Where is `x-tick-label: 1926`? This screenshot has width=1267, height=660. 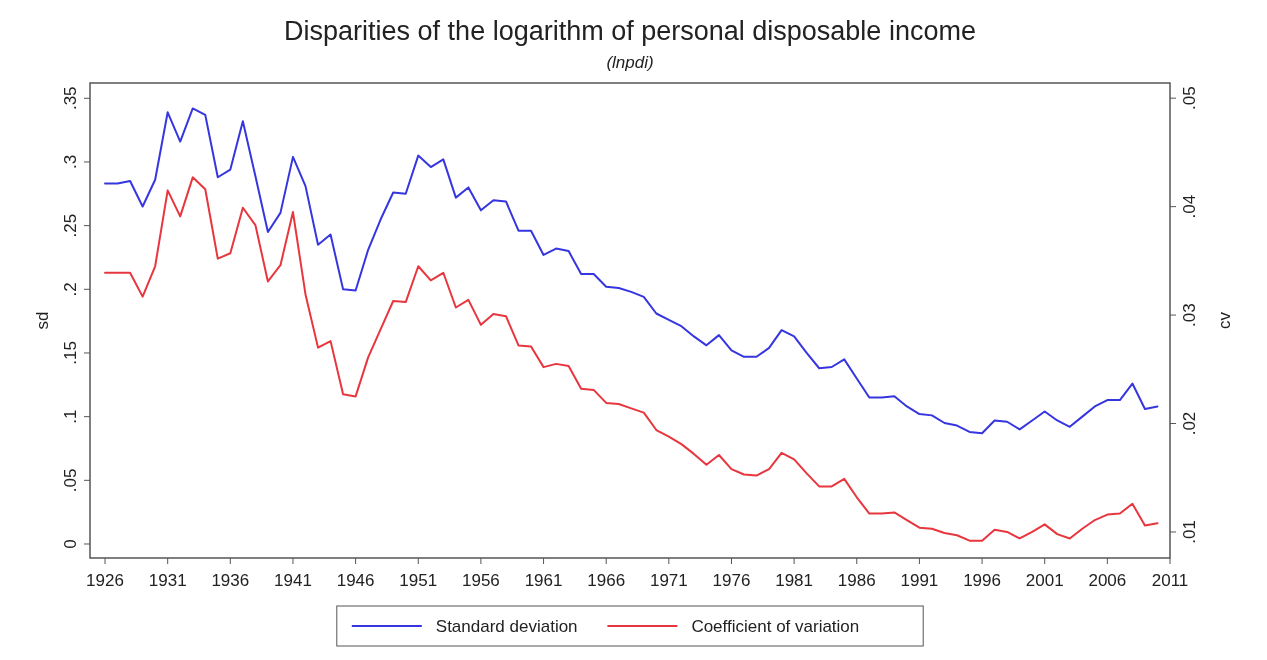 x-tick-label: 1926 is located at coordinates (105, 580).